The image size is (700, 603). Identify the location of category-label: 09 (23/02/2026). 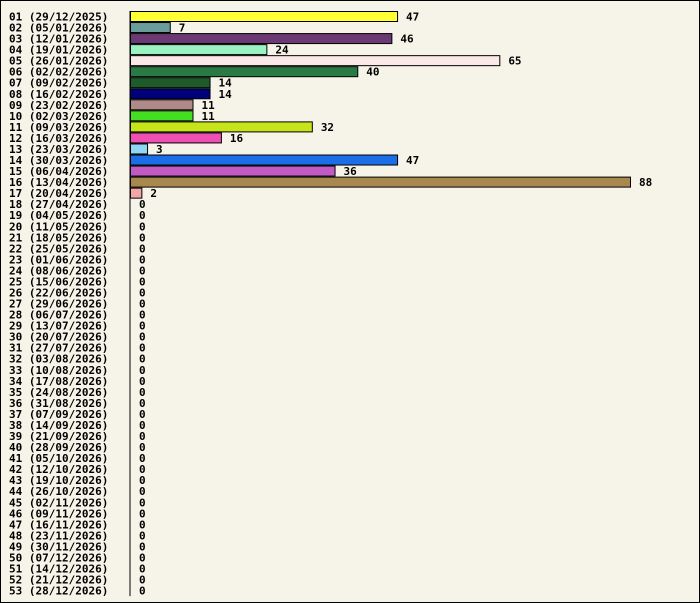
(58, 105).